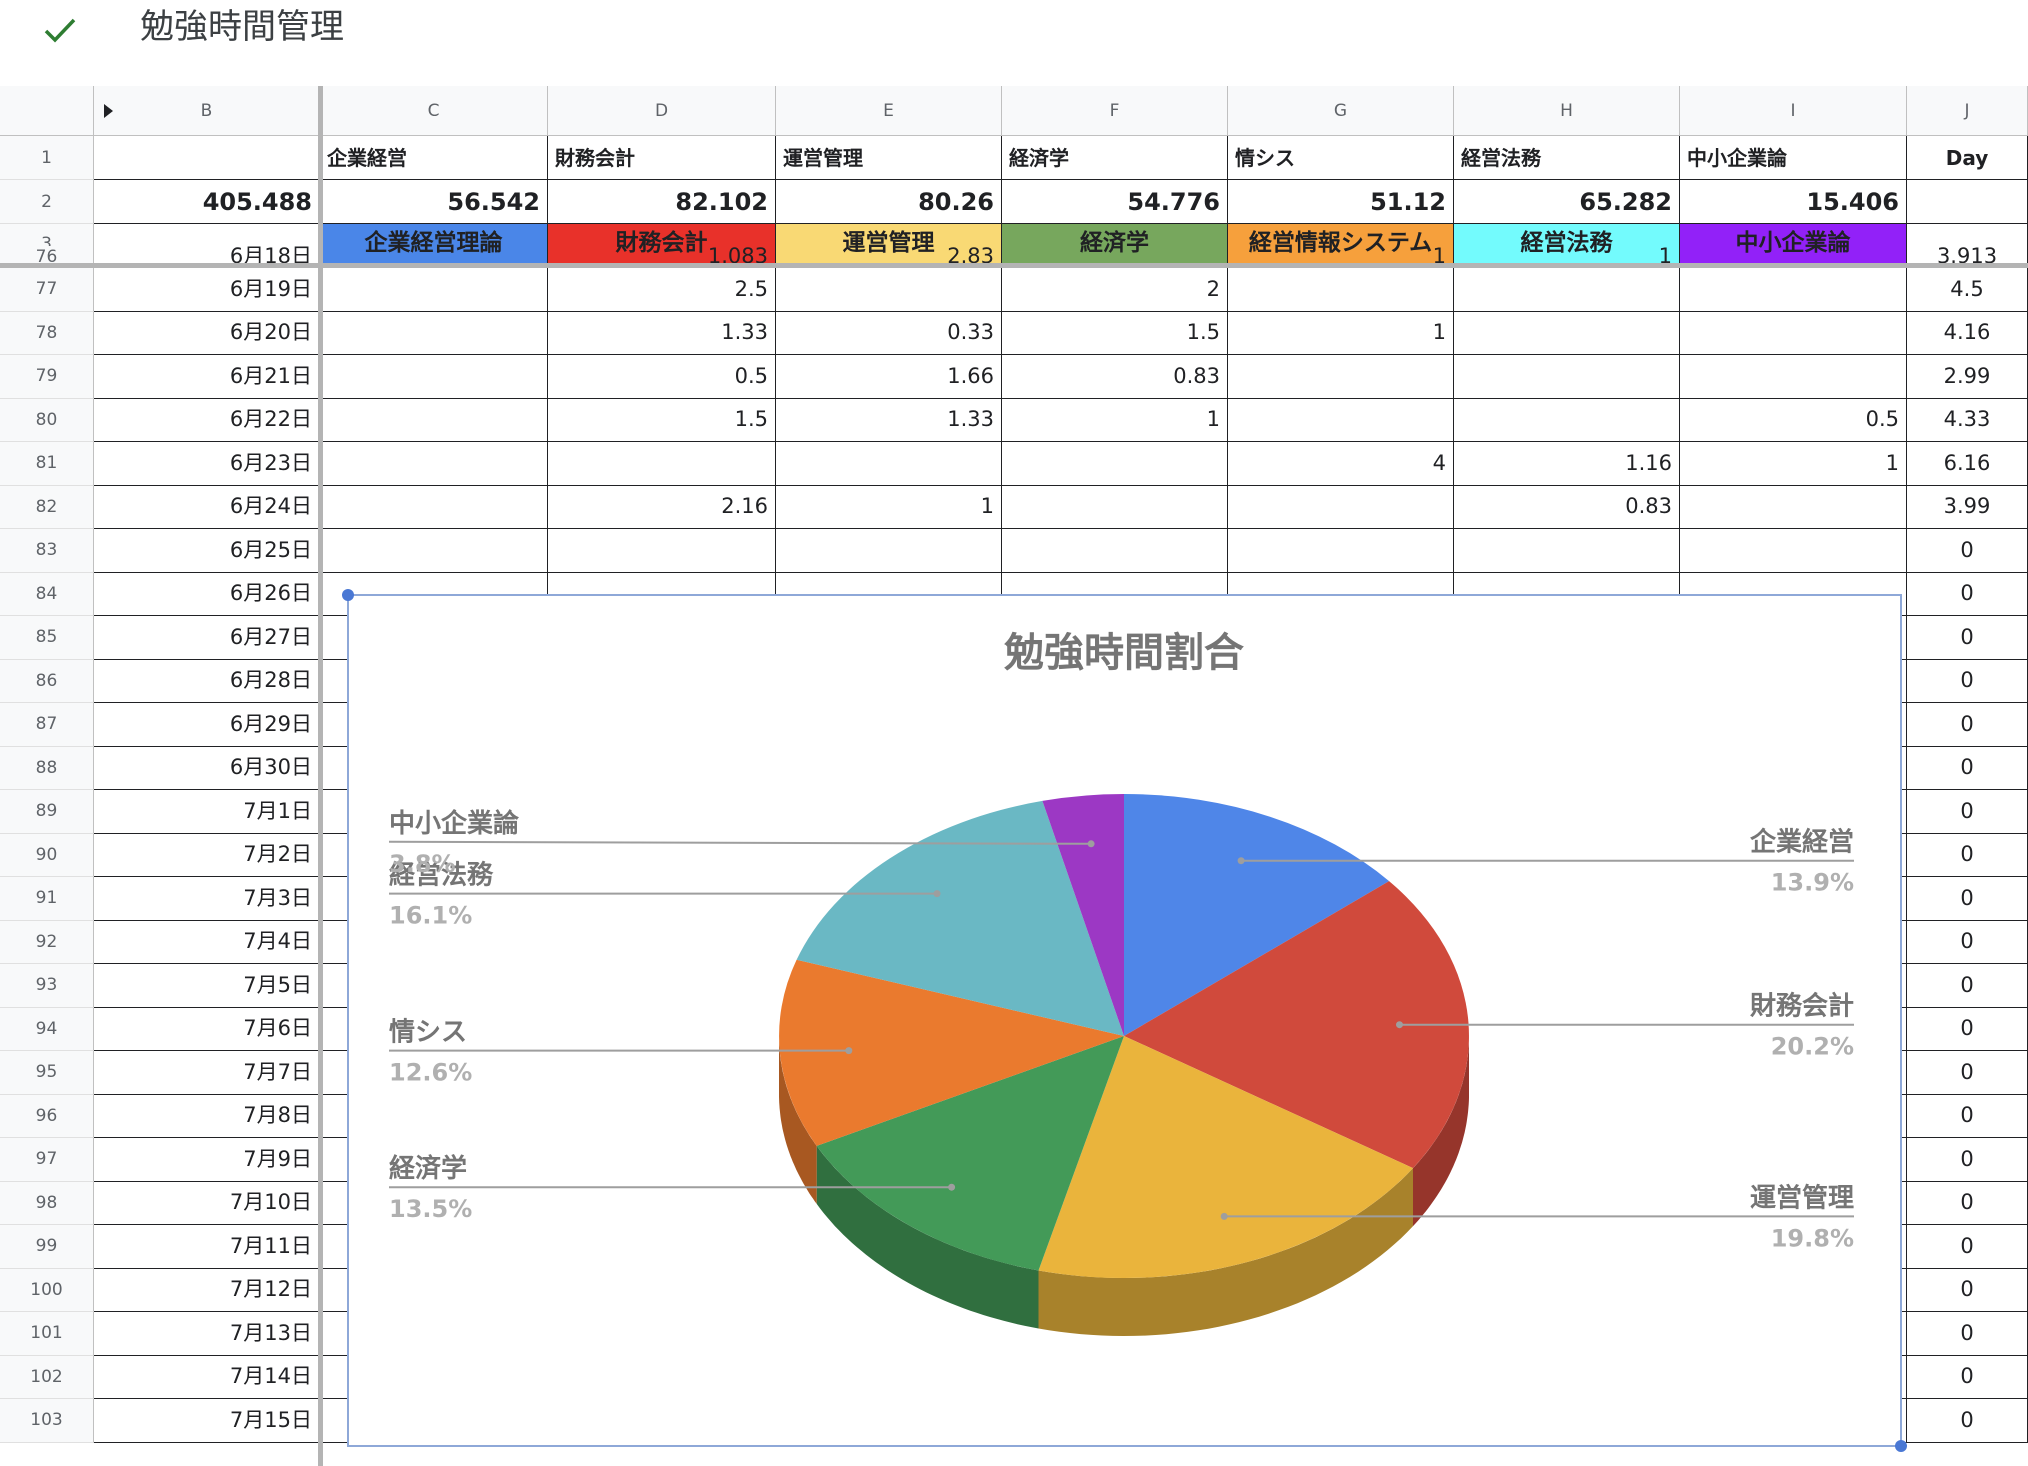 This screenshot has height=1466, width=2028. What do you see at coordinates (47, 942) in the screenshot?
I see `row-header: 92` at bounding box center [47, 942].